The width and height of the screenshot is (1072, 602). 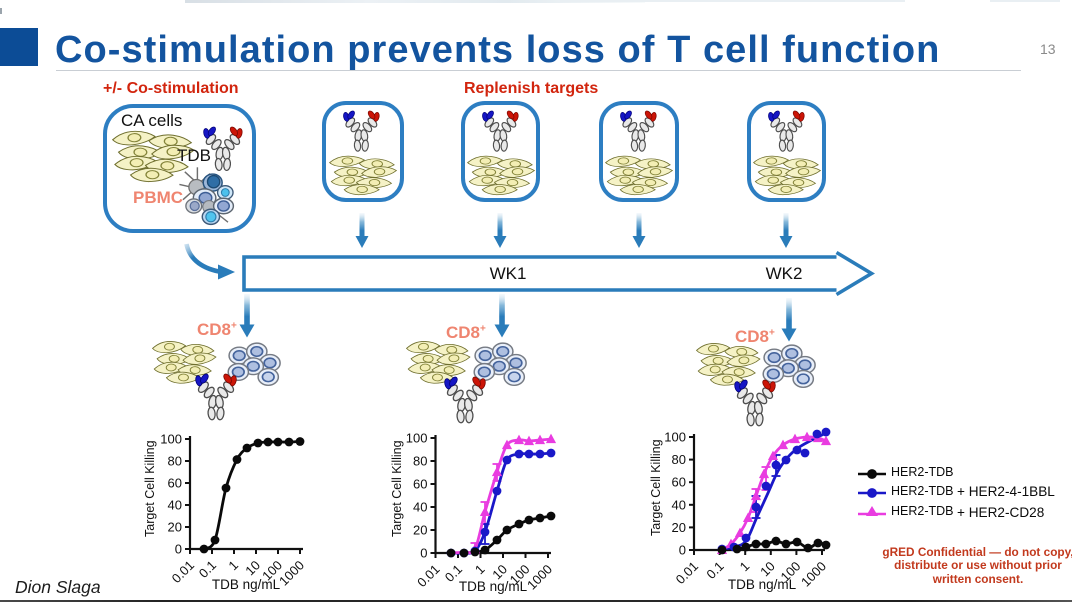 What do you see at coordinates (714, 570) in the screenshot?
I see `svg-text: 0.1` at bounding box center [714, 570].